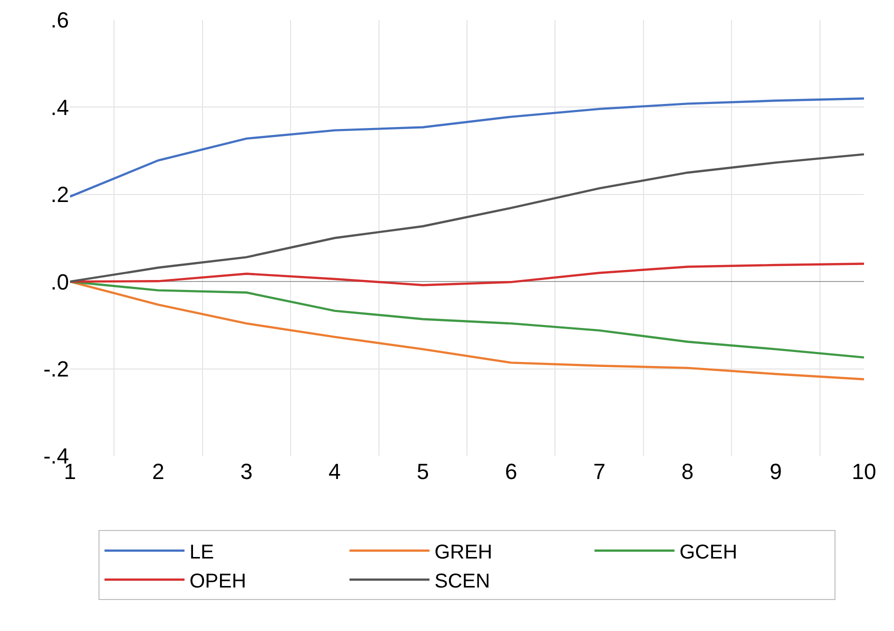 The width and height of the screenshot is (894, 631). I want to click on y-tick-label: .6, so click(59, 20).